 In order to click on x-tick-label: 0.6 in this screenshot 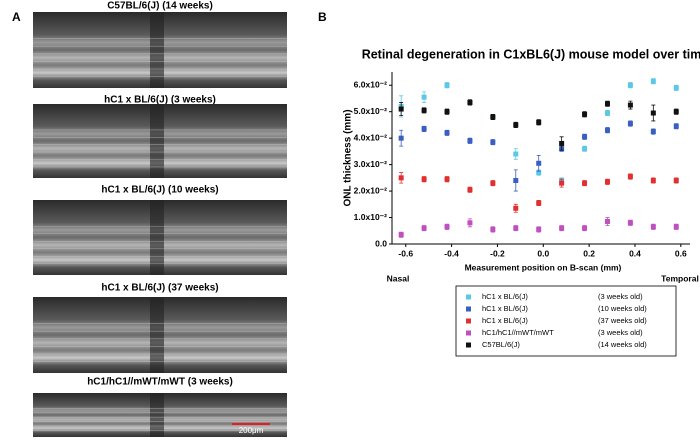, I will do `click(681, 253)`.